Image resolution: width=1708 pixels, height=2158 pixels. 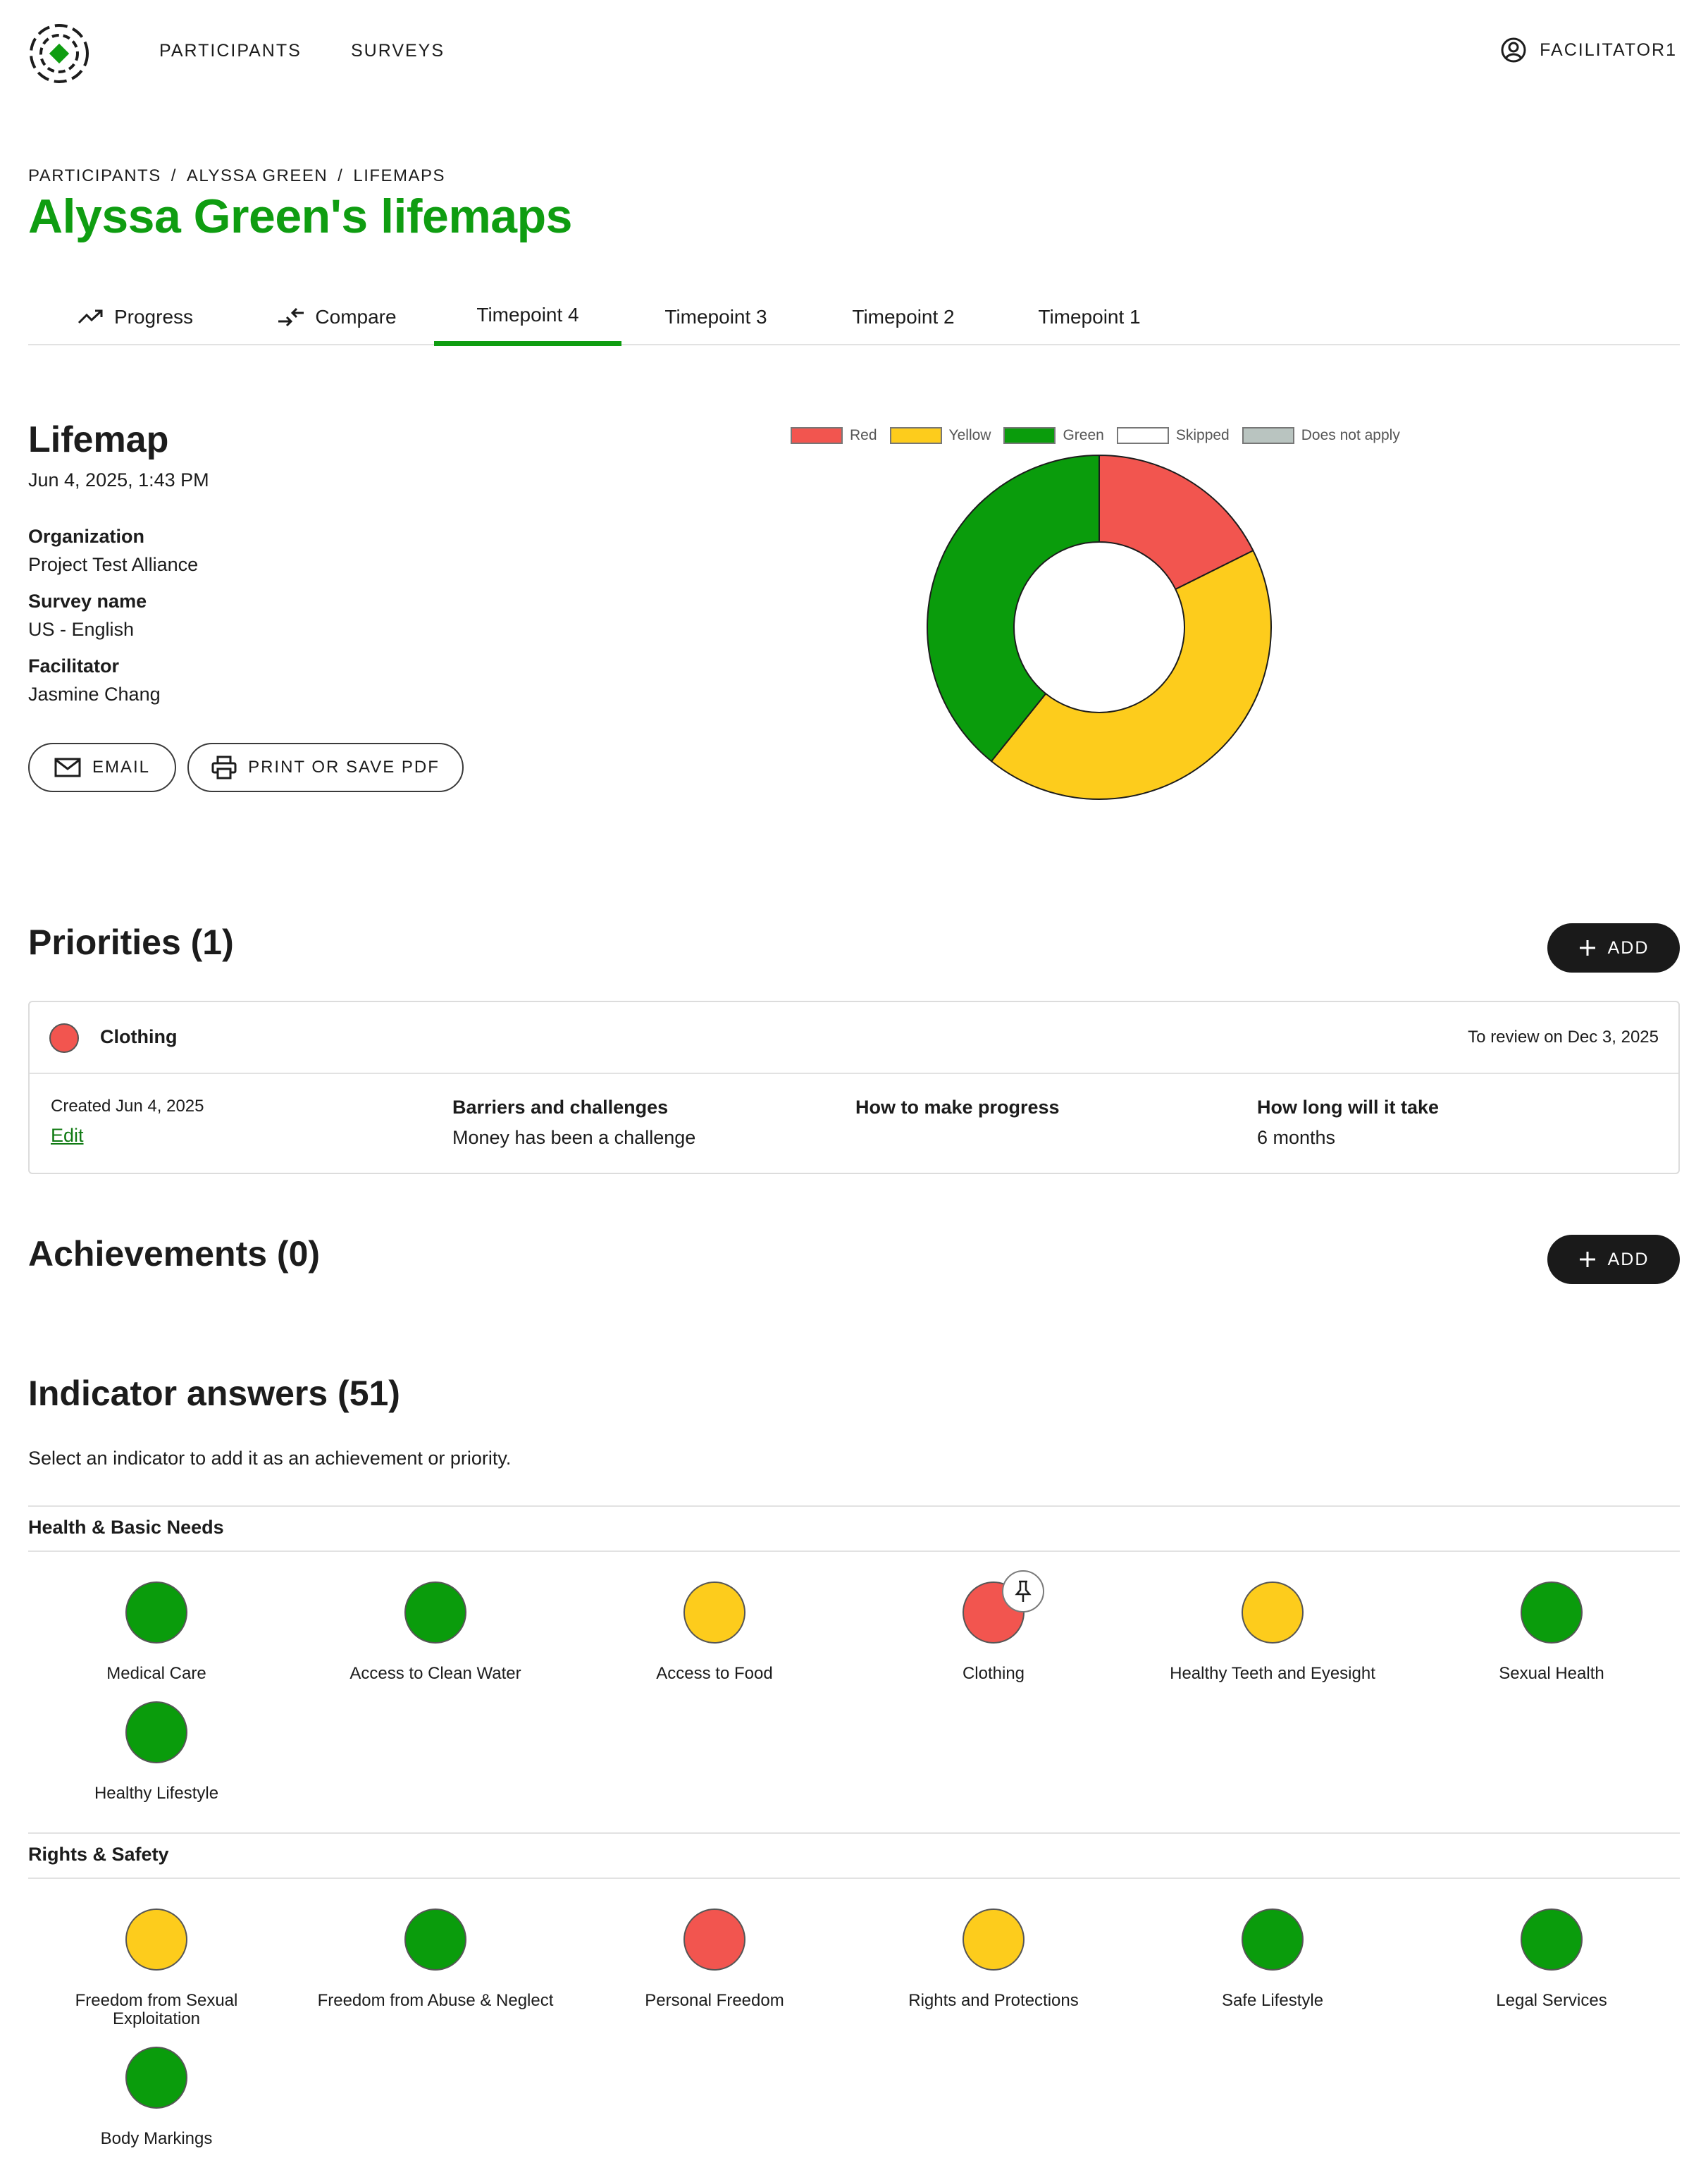 I want to click on nav-participants: PARTICIPANTS, so click(x=230, y=51).